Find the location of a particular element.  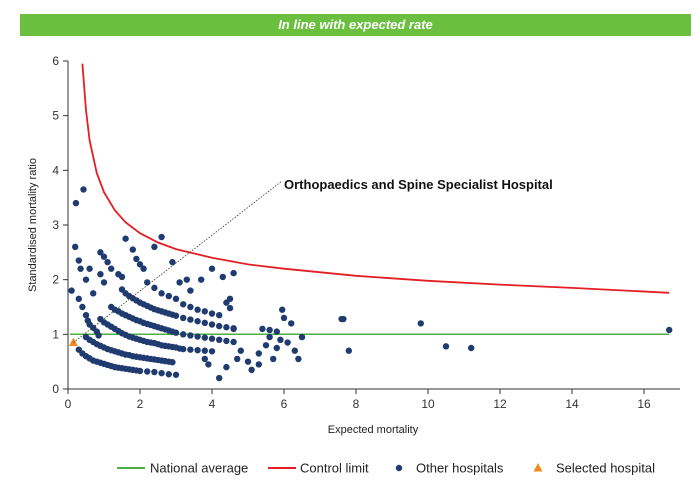

x-tick-label: 6 is located at coordinates (284, 404).